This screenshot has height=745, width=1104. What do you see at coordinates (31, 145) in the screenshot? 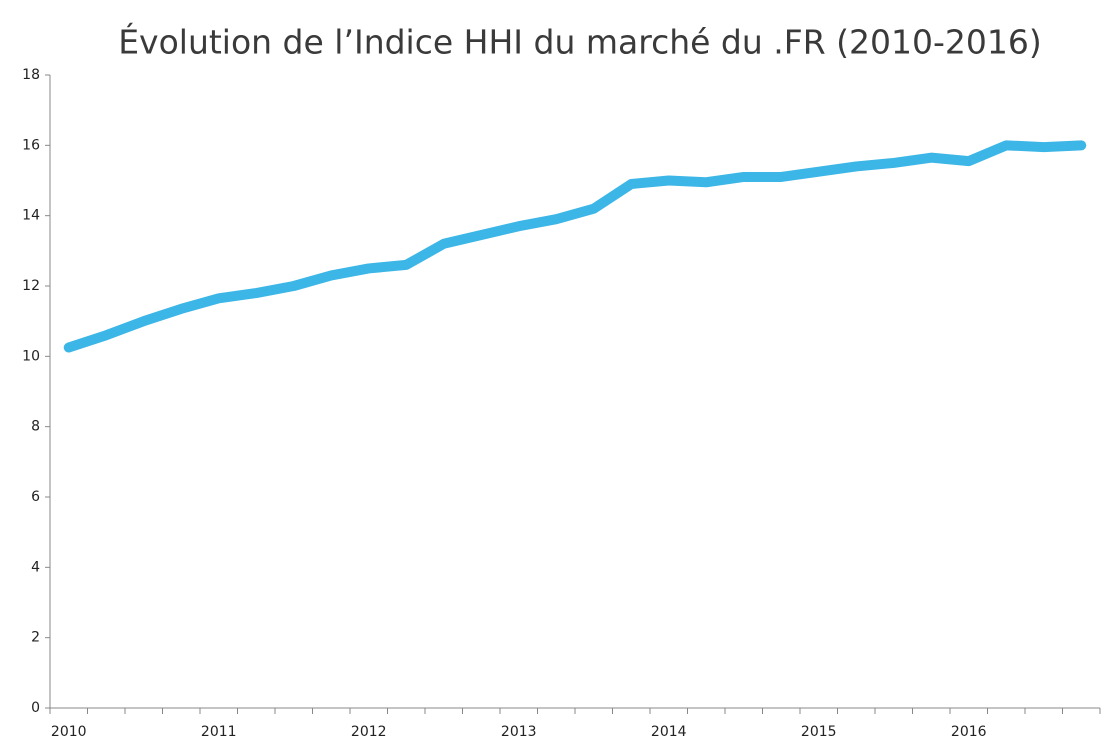
I see `y-tick-label: 16` at bounding box center [31, 145].